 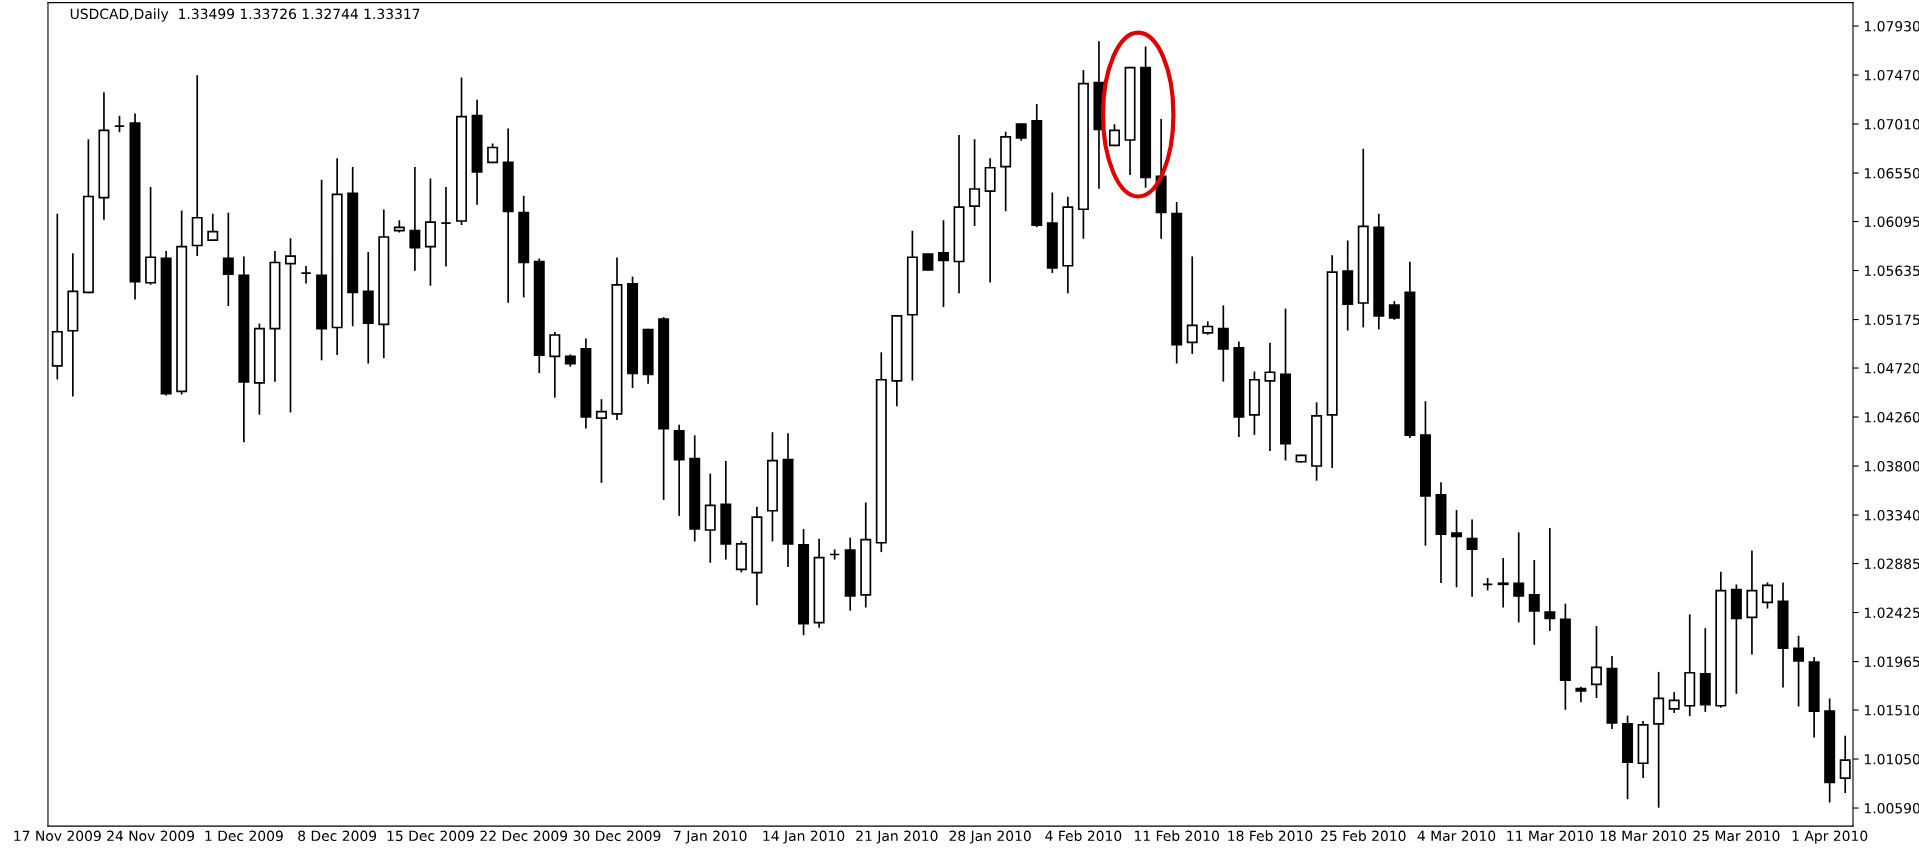 What do you see at coordinates (1891, 173) in the screenshot?
I see `y-tick-label: 1.06550` at bounding box center [1891, 173].